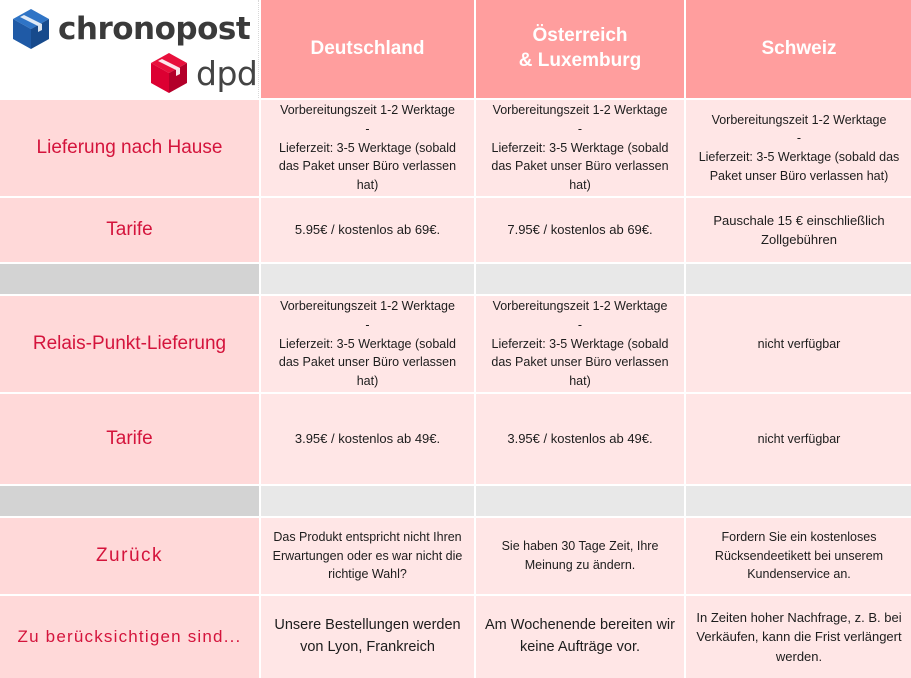 The height and width of the screenshot is (678, 911). What do you see at coordinates (798, 49) in the screenshot?
I see `column-header-schweiz: Schweiz` at bounding box center [798, 49].